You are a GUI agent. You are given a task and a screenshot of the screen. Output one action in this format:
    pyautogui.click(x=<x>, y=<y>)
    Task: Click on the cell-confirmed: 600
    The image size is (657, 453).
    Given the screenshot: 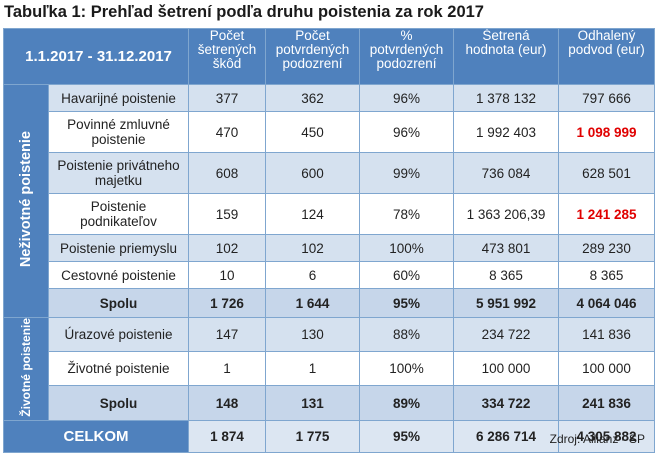 What is the action you would take?
    pyautogui.click(x=313, y=173)
    